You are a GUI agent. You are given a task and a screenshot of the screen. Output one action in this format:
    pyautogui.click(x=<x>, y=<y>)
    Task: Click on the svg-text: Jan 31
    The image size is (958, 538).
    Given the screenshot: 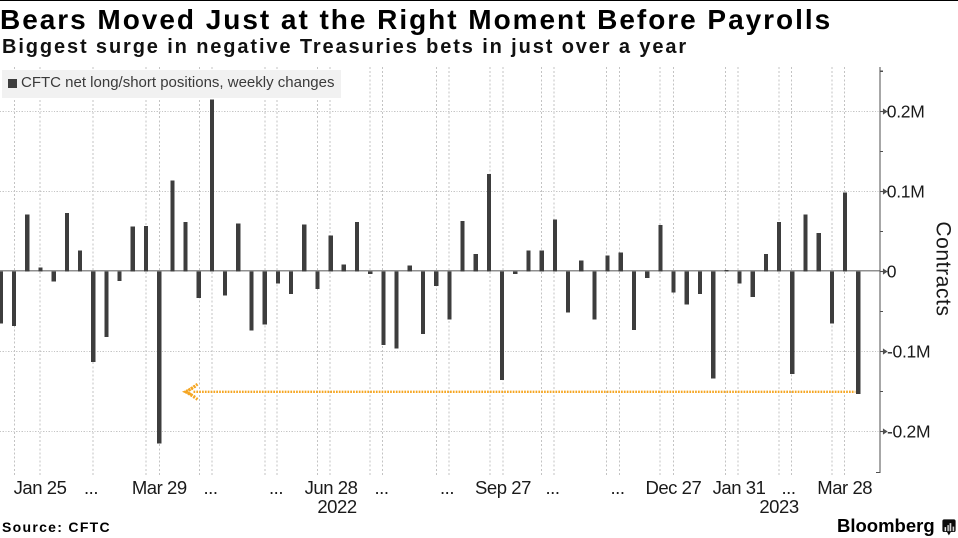 What is the action you would take?
    pyautogui.click(x=739, y=487)
    